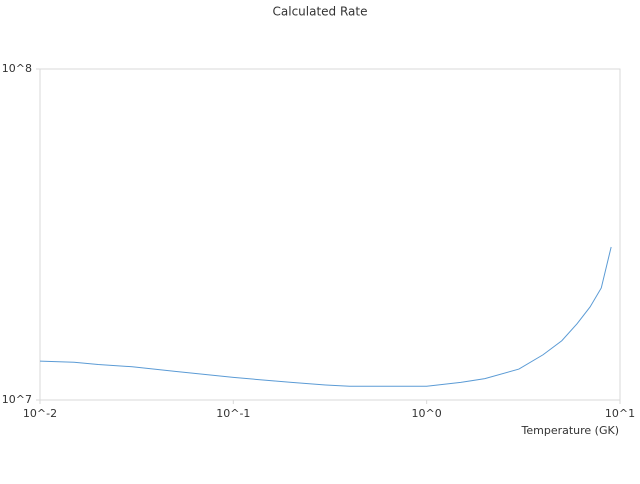 This screenshot has width=640, height=484. Describe the element at coordinates (40, 413) in the screenshot. I see `x-tick-label: 10^-2` at that location.